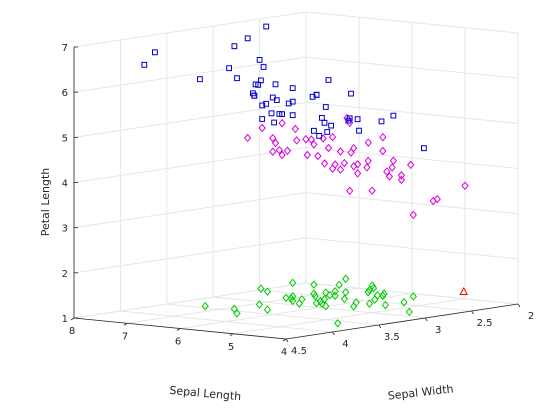 The height and width of the screenshot is (420, 560). Describe the element at coordinates (420, 392) in the screenshot. I see `y-axis-label: Sepal Width` at that location.